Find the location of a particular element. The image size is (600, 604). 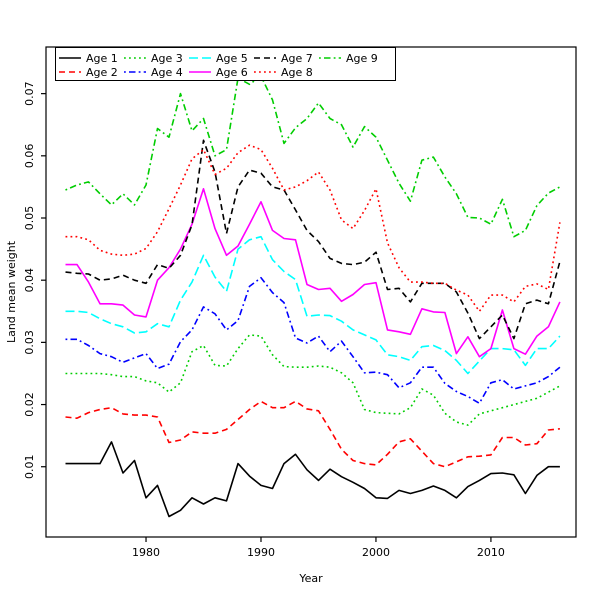

y-tick-label: 0.03 is located at coordinates (29, 342).